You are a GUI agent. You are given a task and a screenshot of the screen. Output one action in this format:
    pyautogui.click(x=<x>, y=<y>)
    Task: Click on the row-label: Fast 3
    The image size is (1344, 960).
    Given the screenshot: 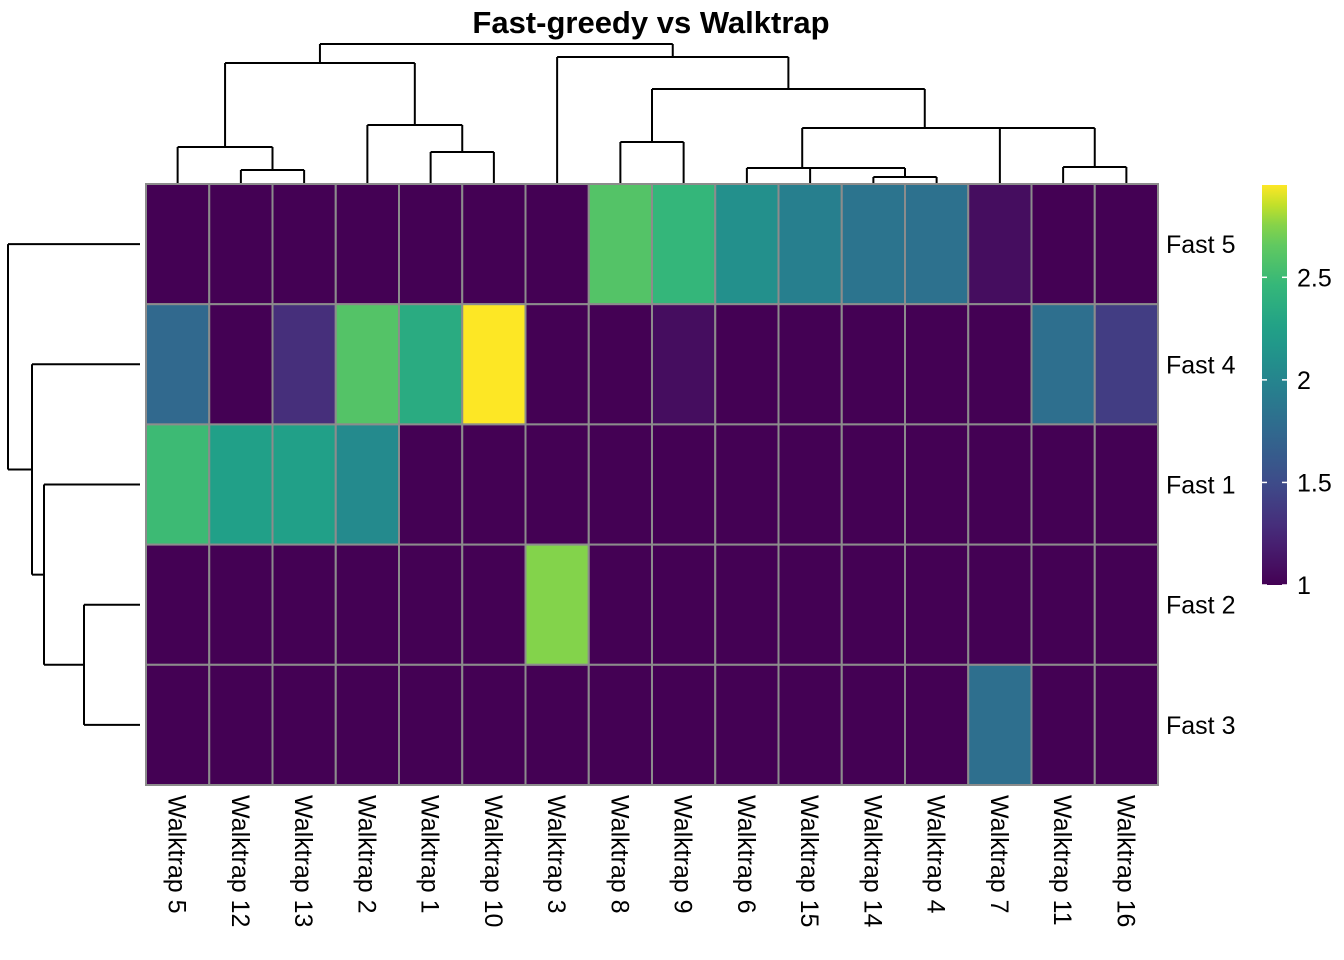 What is the action you would take?
    pyautogui.click(x=1200, y=726)
    